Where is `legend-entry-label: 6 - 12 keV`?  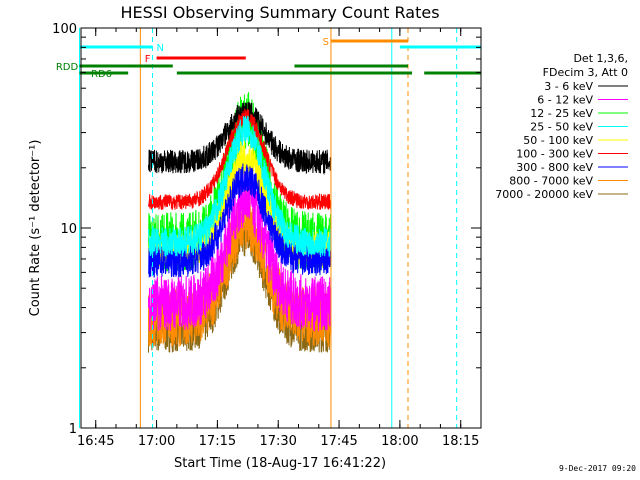
legend-entry-label: 6 - 12 keV is located at coordinates (565, 100).